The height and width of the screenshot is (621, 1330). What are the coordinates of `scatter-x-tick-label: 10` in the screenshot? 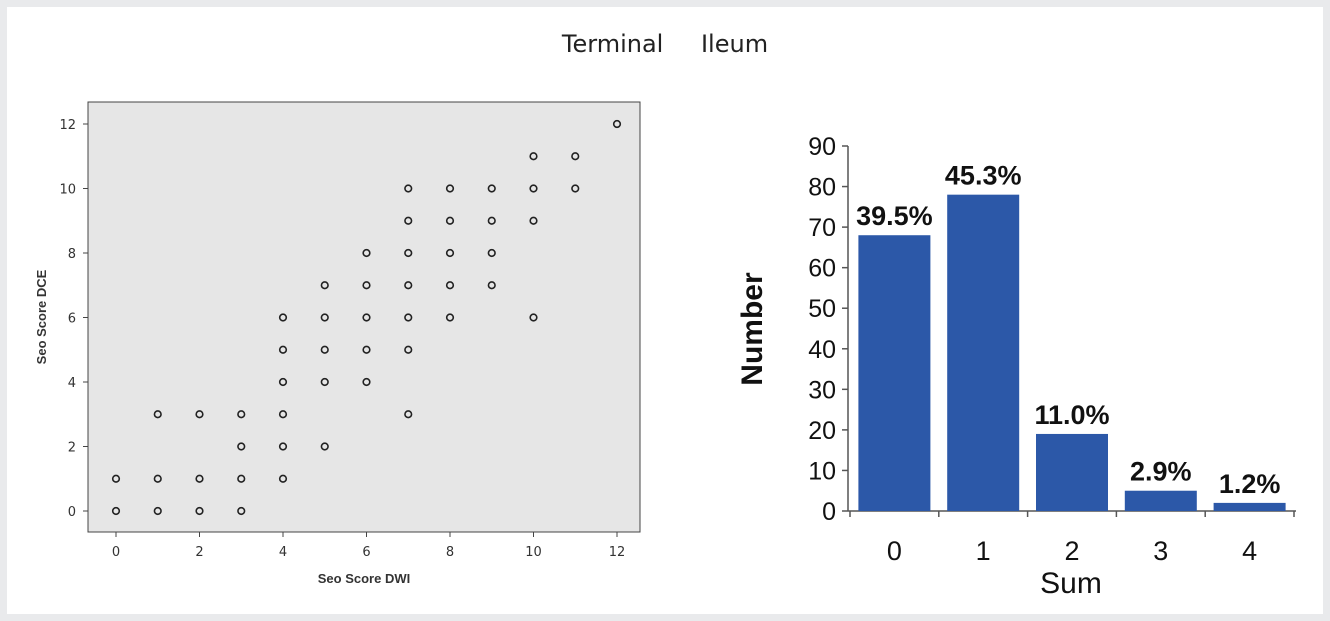 It's located at (533, 552).